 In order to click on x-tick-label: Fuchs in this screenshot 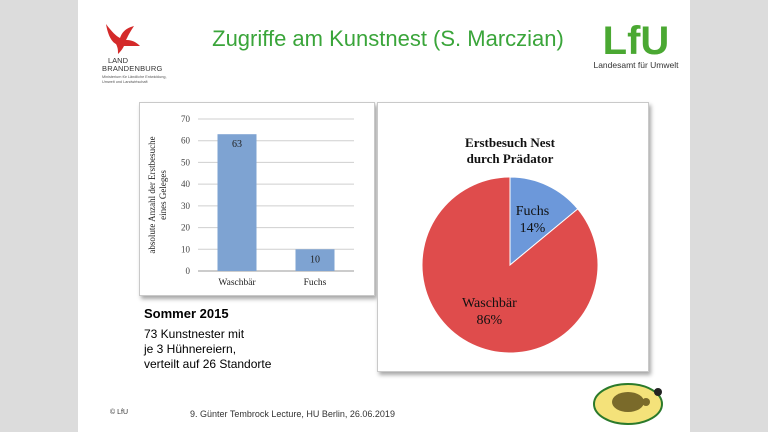, I will do `click(315, 283)`.